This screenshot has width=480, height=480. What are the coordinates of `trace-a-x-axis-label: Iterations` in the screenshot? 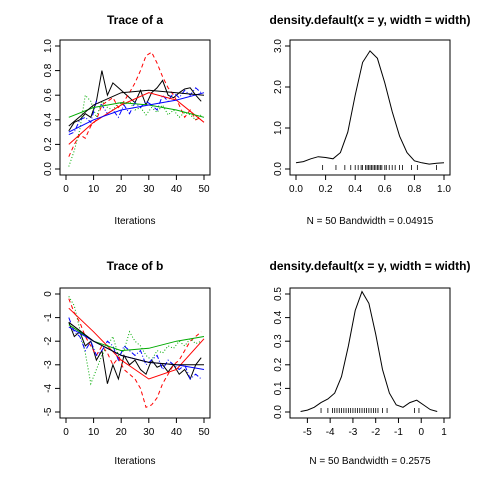 It's located at (134, 221).